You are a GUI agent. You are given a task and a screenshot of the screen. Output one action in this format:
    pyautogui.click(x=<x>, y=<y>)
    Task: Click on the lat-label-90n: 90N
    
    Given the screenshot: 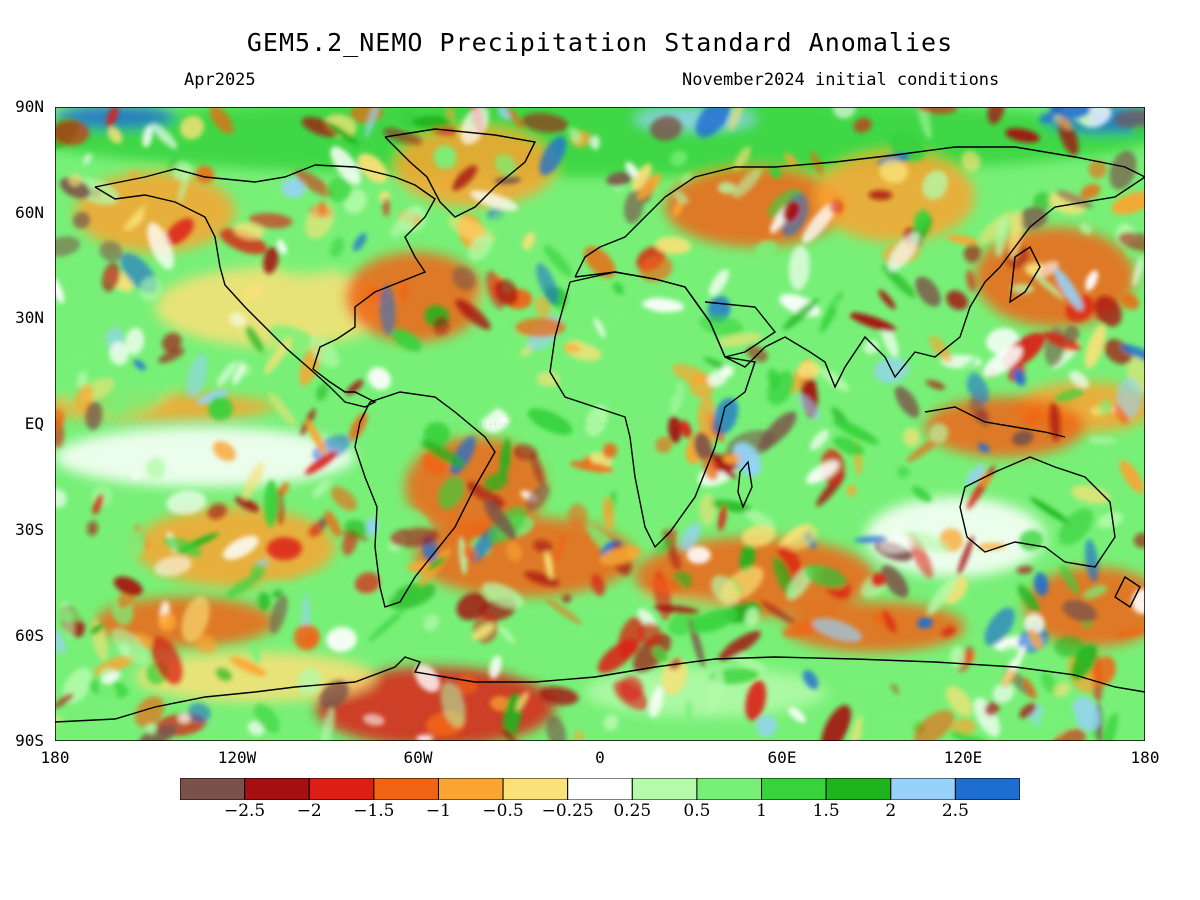 What is the action you would take?
    pyautogui.click(x=29, y=106)
    